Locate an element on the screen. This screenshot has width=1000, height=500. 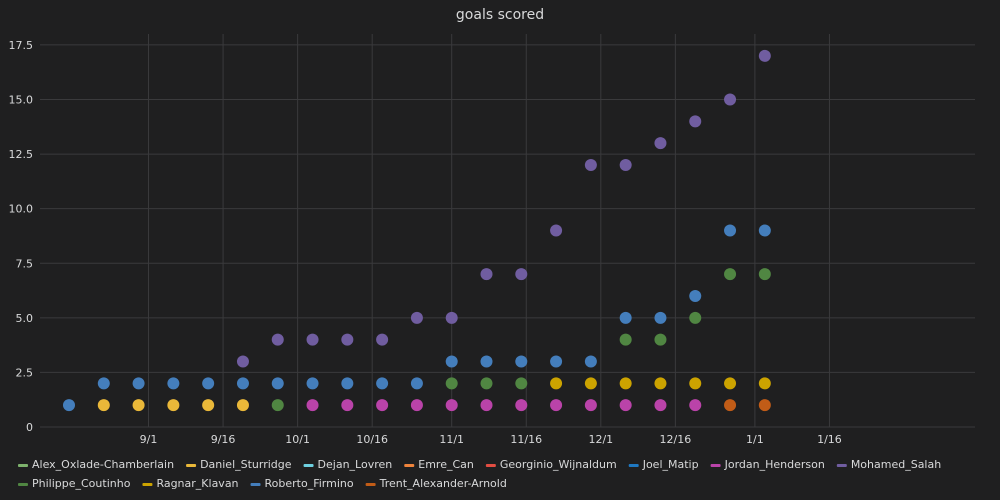
legend-label: Joel_Matip is located at coordinates (670, 464).